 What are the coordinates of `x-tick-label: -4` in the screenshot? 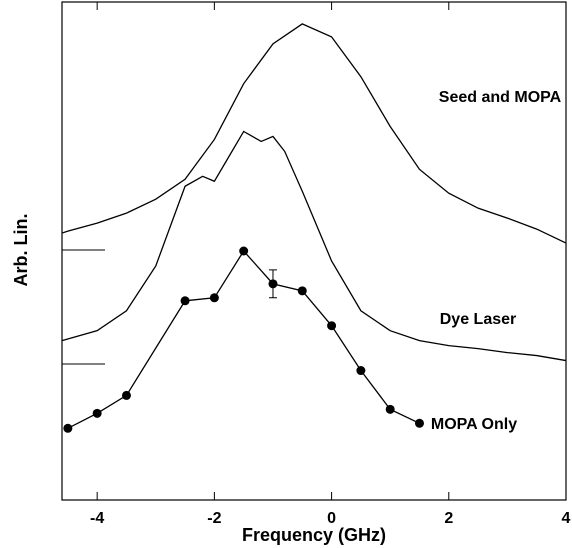 It's located at (97, 518).